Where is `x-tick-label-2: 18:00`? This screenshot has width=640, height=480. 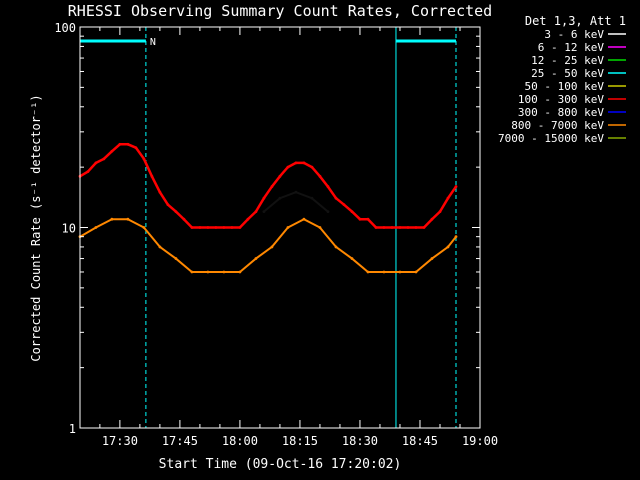 x-tick-label-2: 18:00 is located at coordinates (240, 441).